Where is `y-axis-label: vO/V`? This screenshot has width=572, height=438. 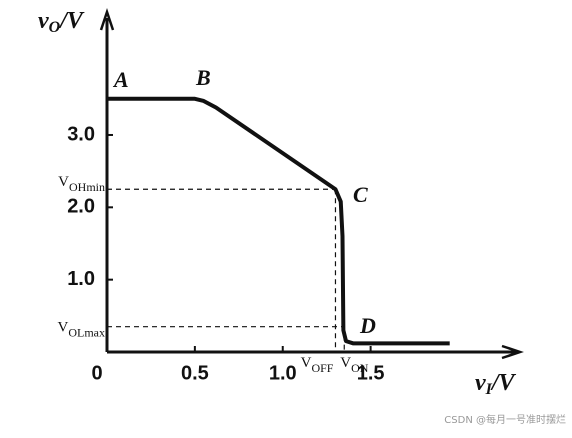 y-axis-label: vO/V is located at coordinates (61, 22).